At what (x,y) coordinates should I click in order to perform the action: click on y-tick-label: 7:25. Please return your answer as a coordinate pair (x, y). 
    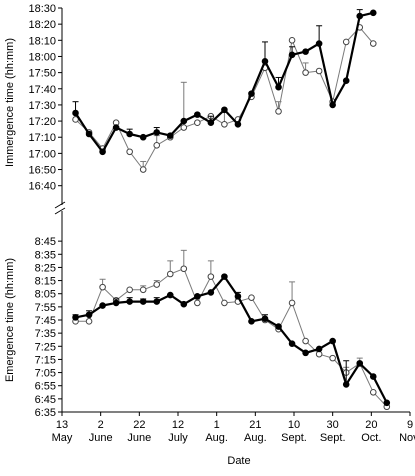
    Looking at the image, I should click on (45, 347).